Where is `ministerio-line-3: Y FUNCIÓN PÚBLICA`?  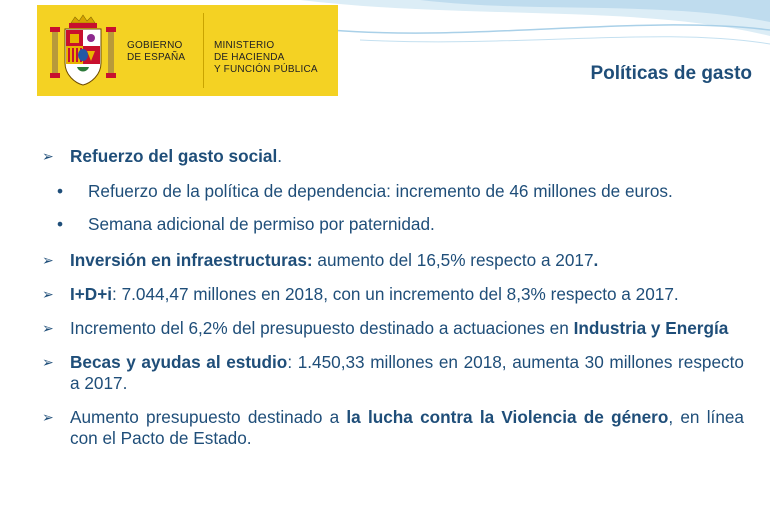
ministerio-line-3: Y FUNCIÓN PÚBLICA is located at coordinates (266, 69).